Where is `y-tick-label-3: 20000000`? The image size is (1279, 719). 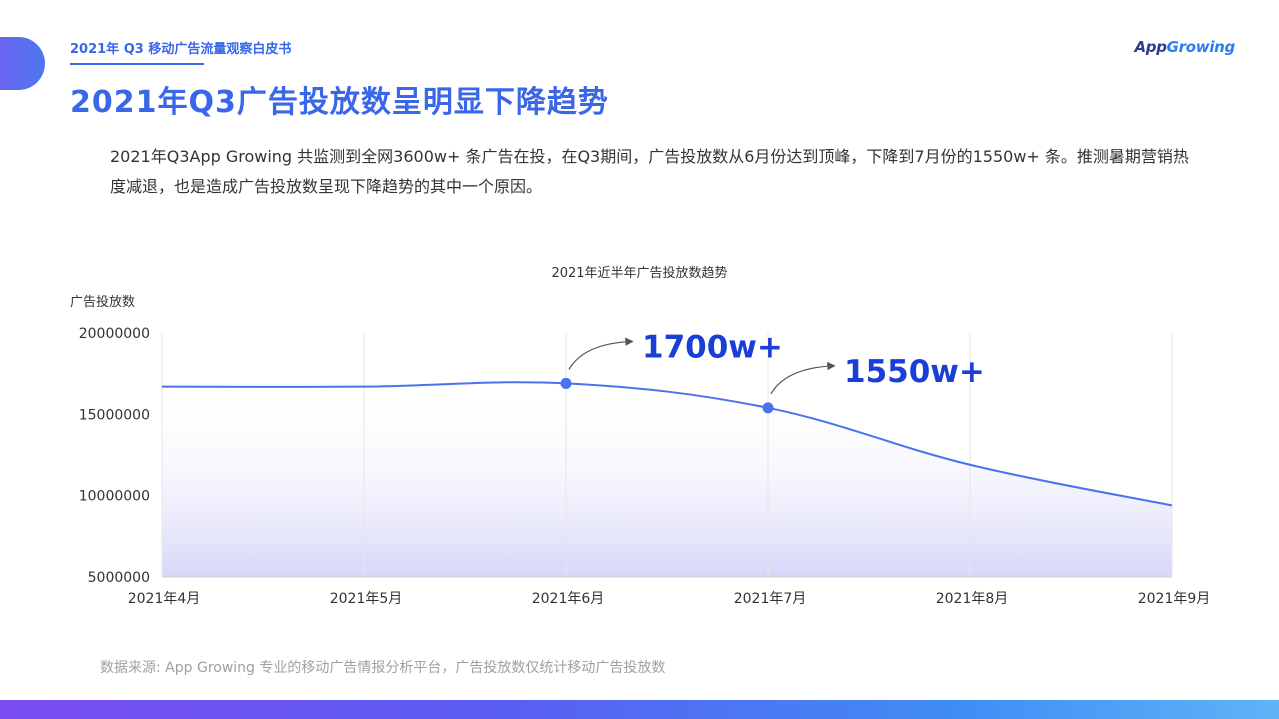
y-tick-label-3: 20000000 is located at coordinates (114, 334).